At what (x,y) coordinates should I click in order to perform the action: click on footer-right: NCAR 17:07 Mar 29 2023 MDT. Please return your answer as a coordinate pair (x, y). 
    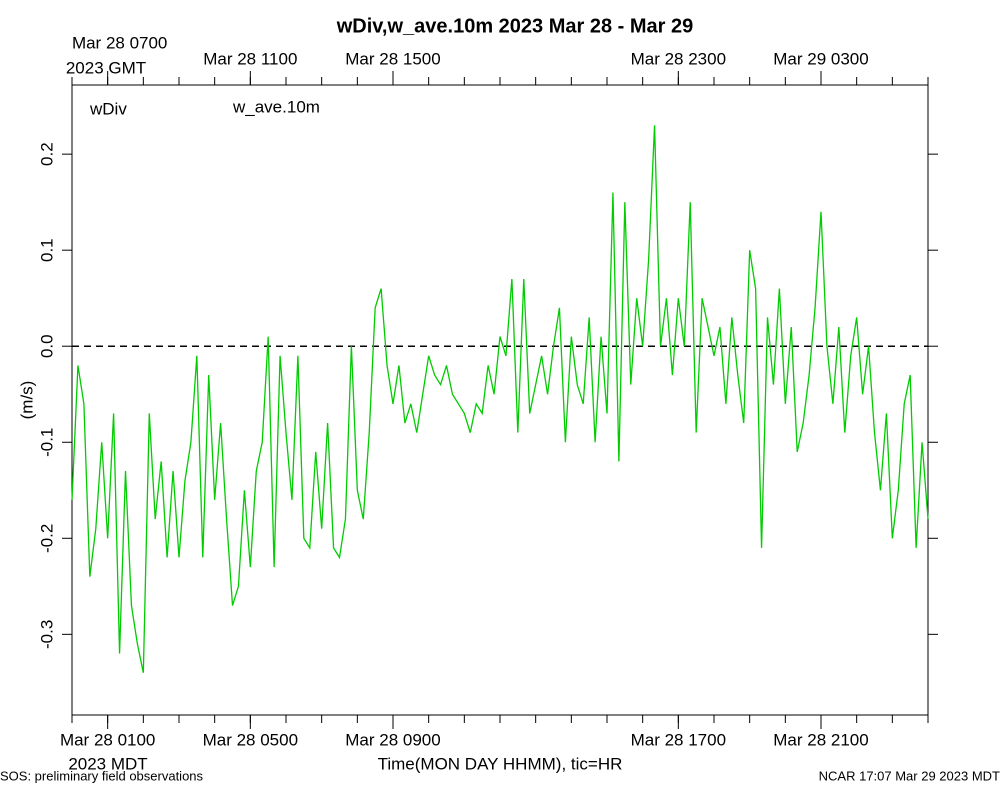
    Looking at the image, I should click on (909, 775).